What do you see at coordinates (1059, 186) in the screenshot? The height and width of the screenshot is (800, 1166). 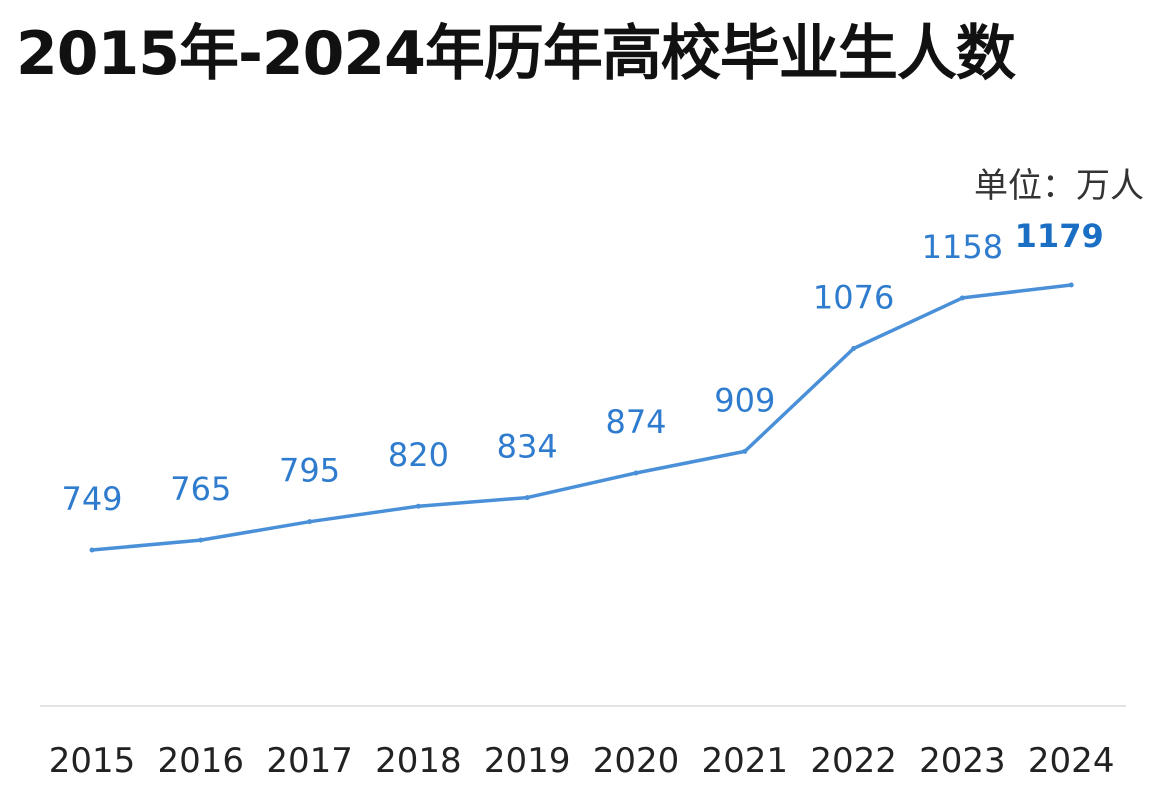 I see `unit-label: 单位：万人` at bounding box center [1059, 186].